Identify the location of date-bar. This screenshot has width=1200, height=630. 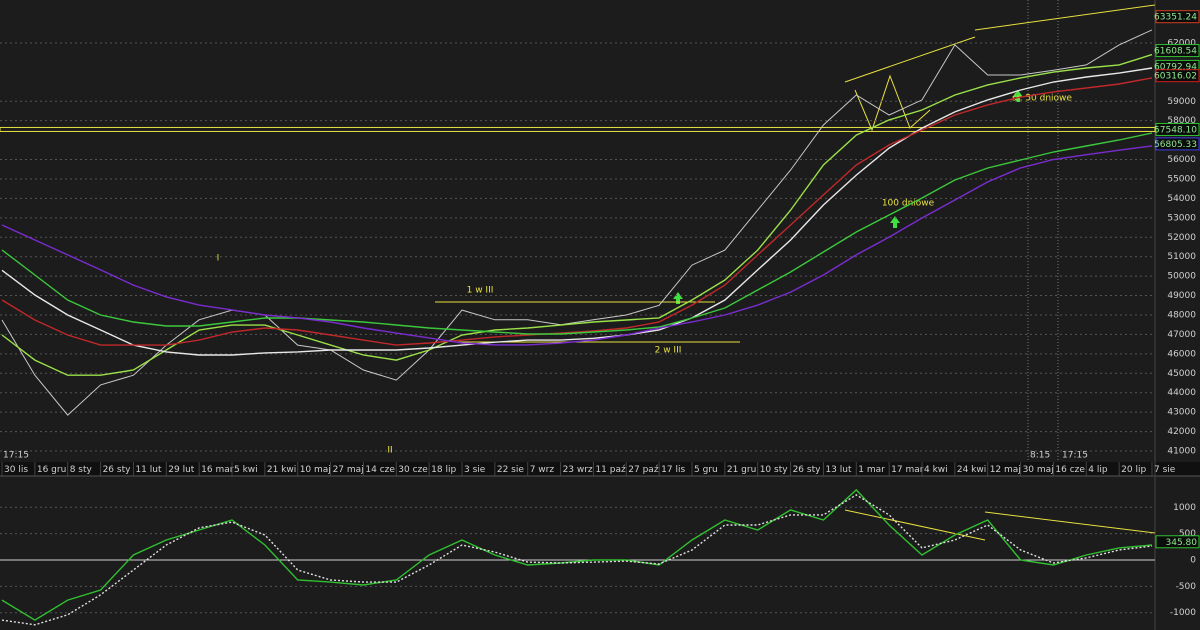
(600, 469).